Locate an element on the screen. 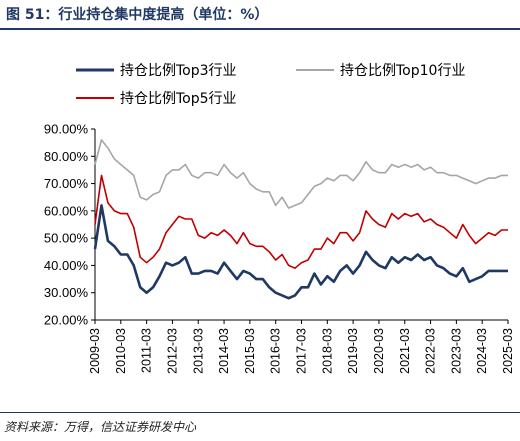 Image resolution: width=520 pixels, height=441 pixels. legend-label: 持仓比例Top10行业 is located at coordinates (402, 71).